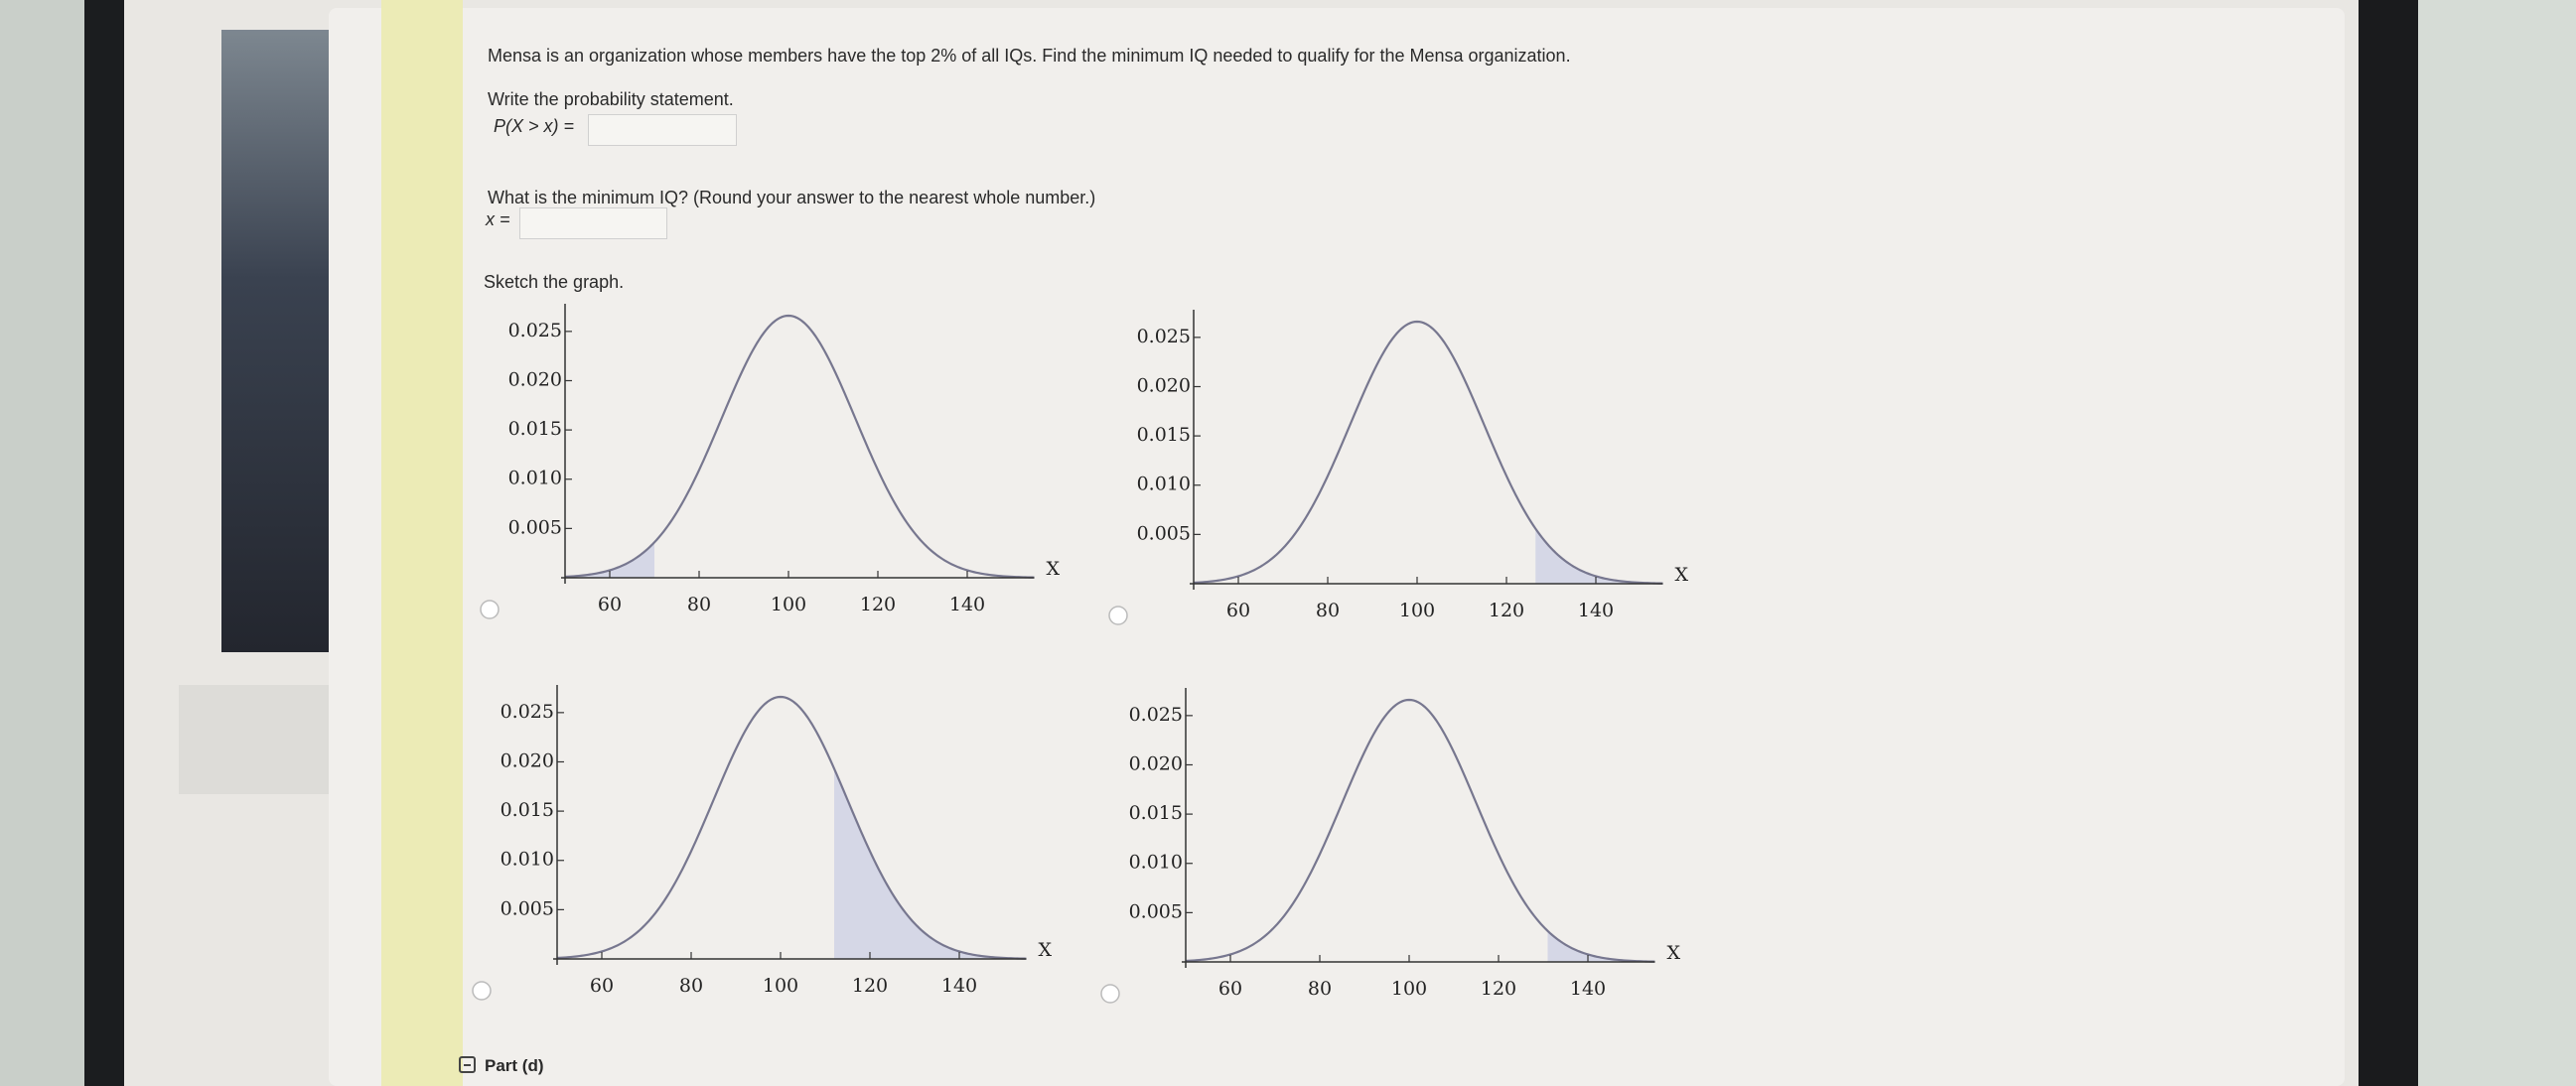  Describe the element at coordinates (498, 219) in the screenshot. I see `answer-label: x =` at that location.